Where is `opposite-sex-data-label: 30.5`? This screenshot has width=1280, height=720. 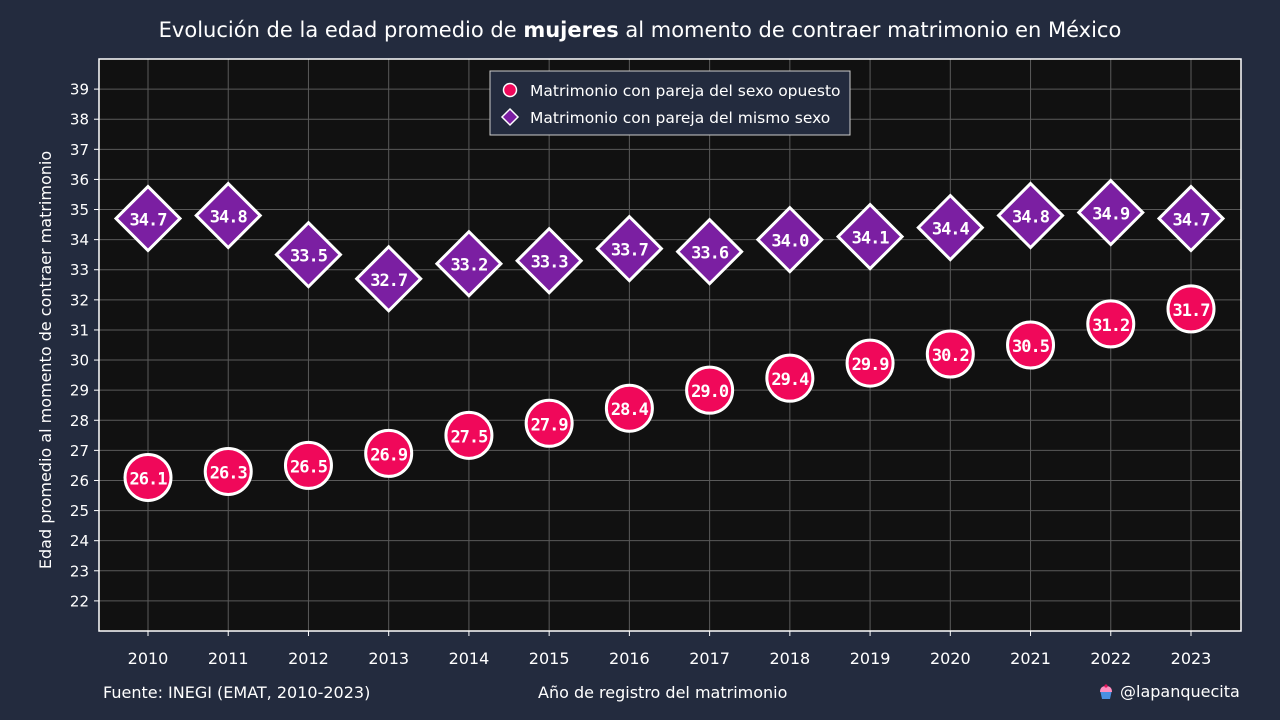
opposite-sex-data-label: 30.5 is located at coordinates (1031, 347).